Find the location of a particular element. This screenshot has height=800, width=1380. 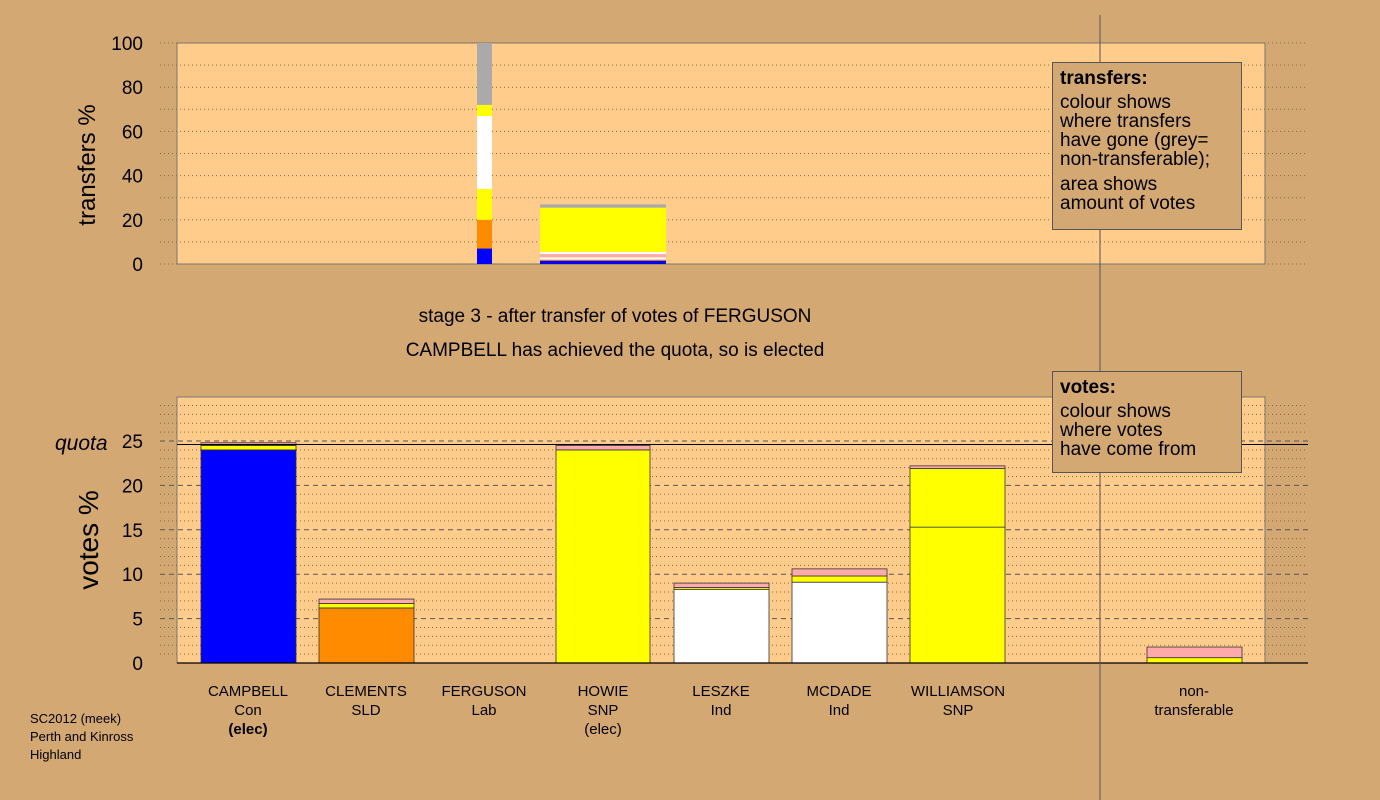

y-tick-label: 15 is located at coordinates (132, 531).